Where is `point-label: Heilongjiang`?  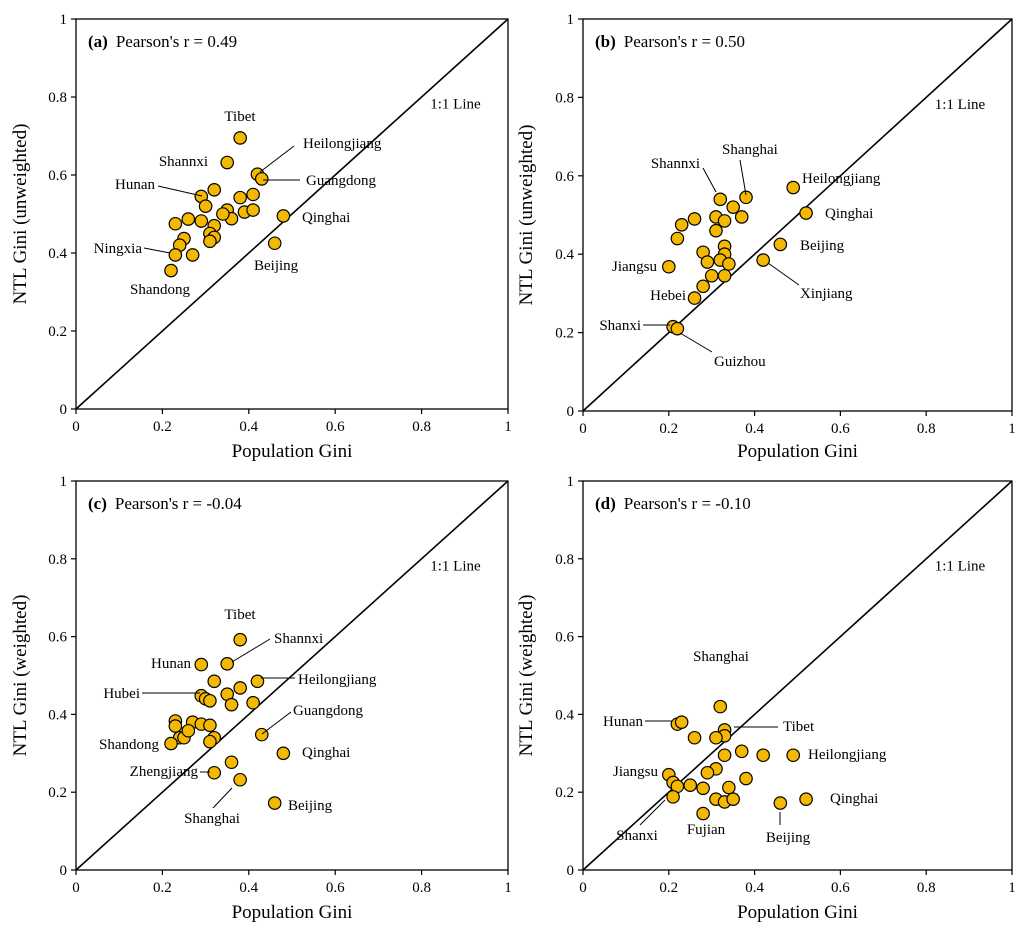 point-label: Heilongjiang is located at coordinates (847, 755).